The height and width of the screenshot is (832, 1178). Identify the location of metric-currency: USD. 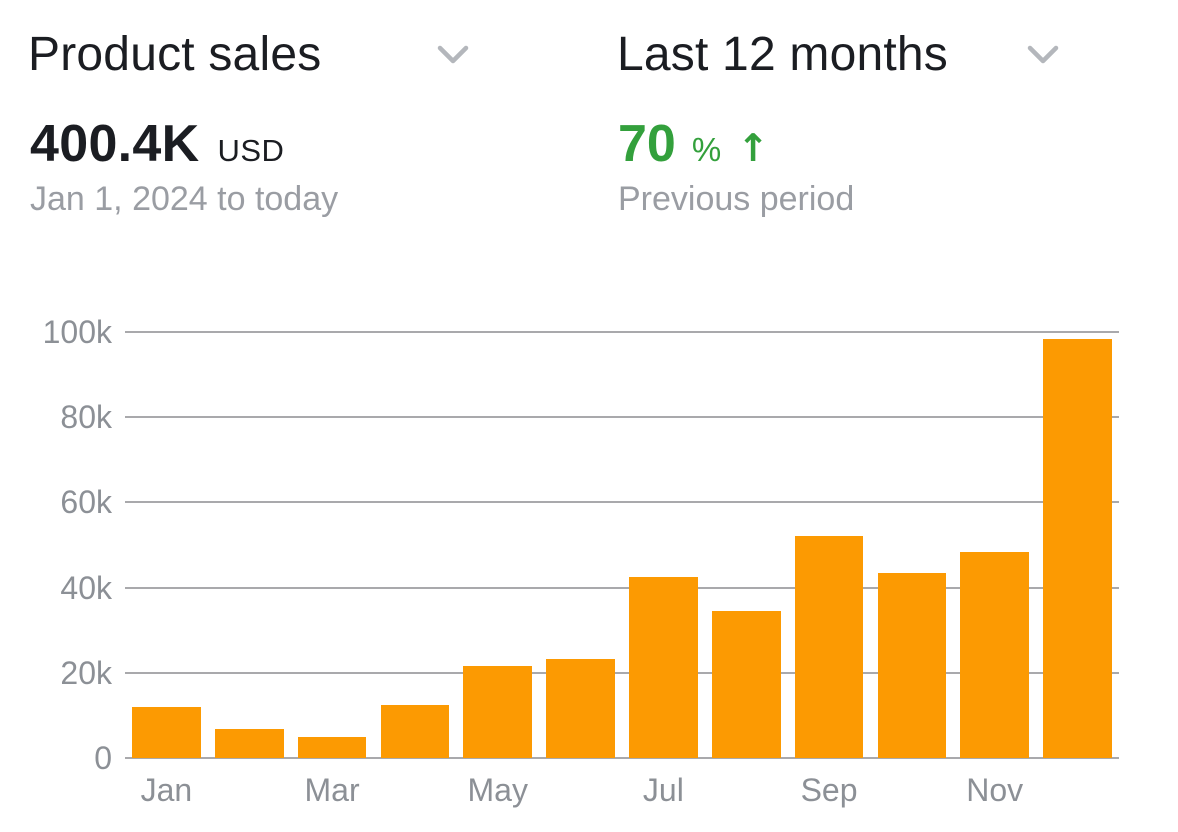
(251, 150).